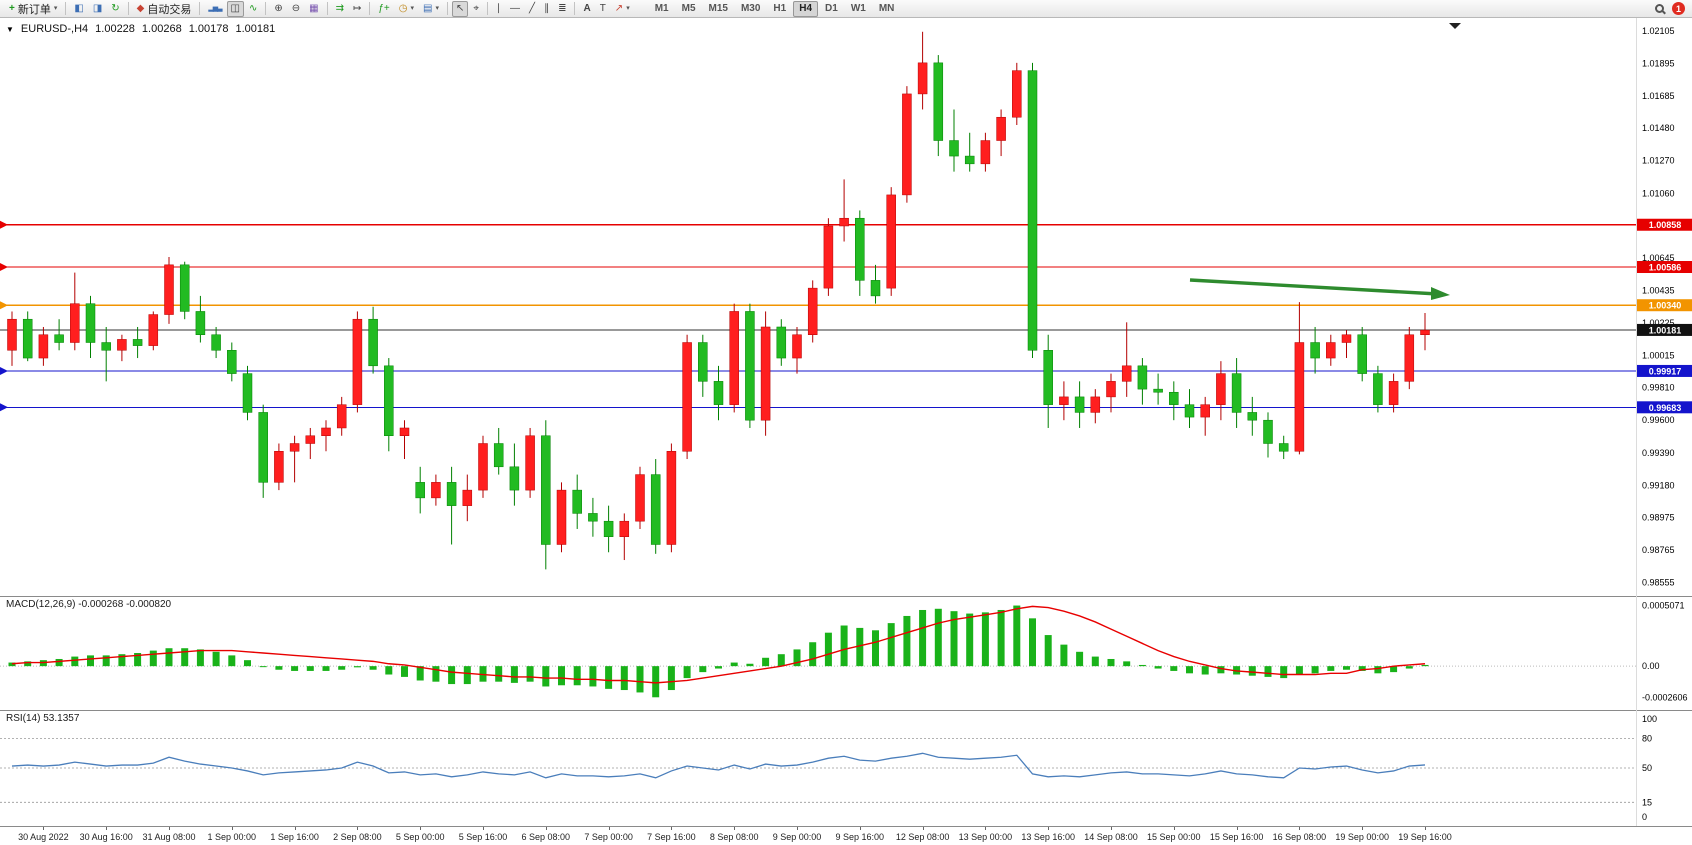  I want to click on auto-trading-button: ◆ 自动交易, so click(164, 9).